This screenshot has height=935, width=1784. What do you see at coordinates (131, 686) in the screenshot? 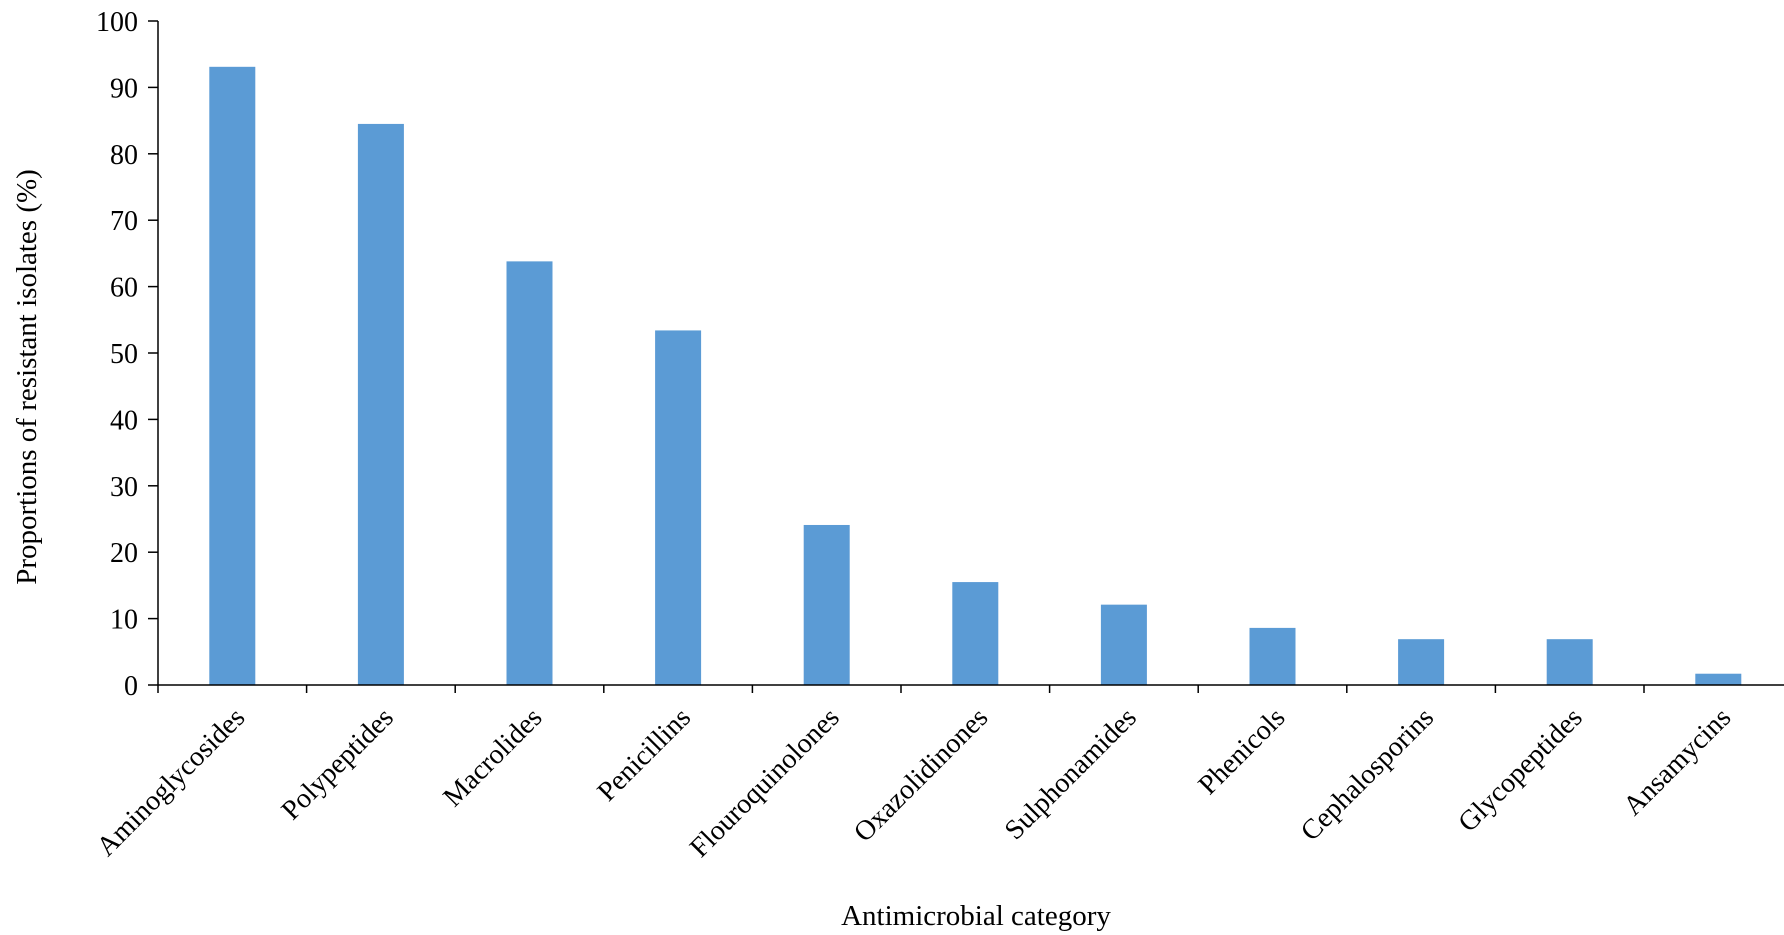
I see `y-tick-label: 0` at bounding box center [131, 686].